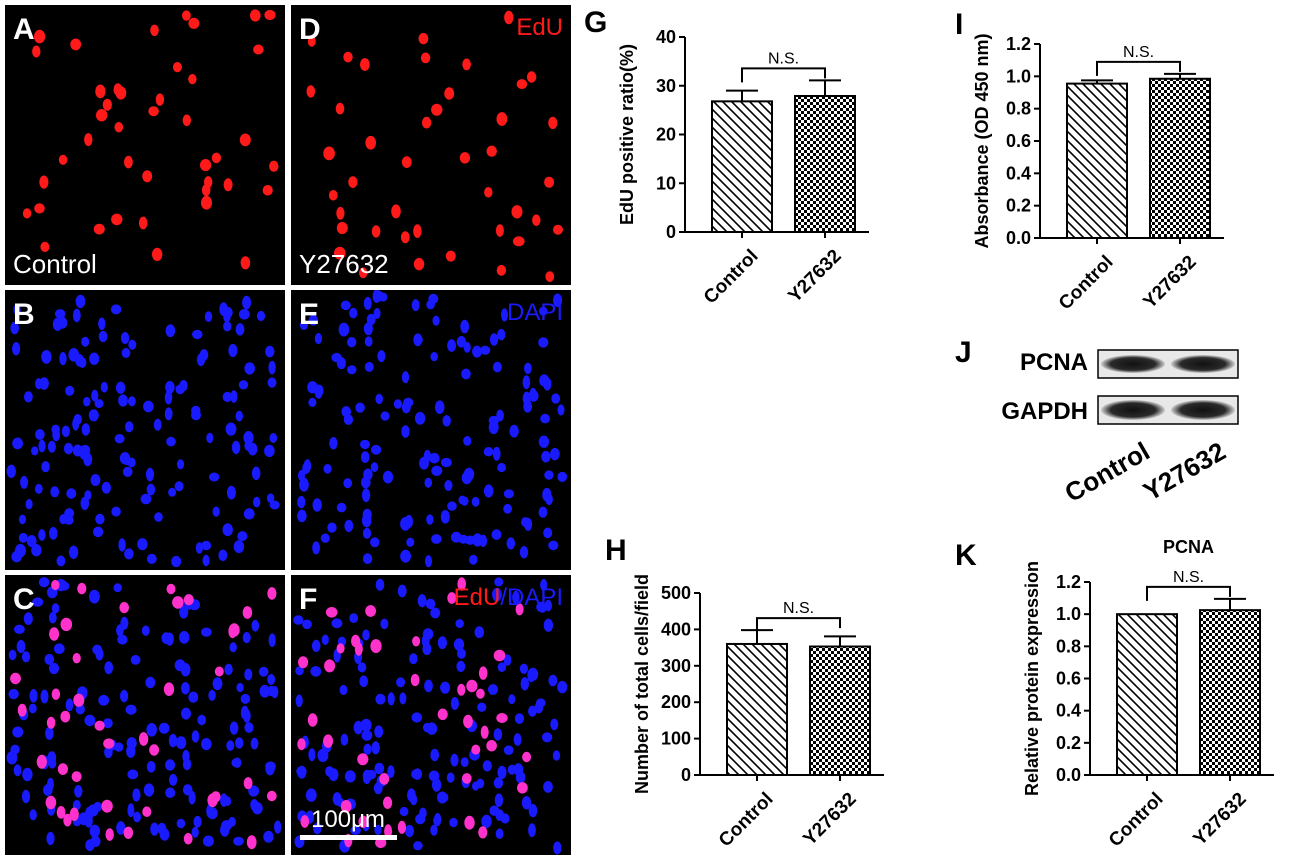 The width and height of the screenshot is (1300, 861). I want to click on y-tick-label: 0.6, so click(1068, 679).